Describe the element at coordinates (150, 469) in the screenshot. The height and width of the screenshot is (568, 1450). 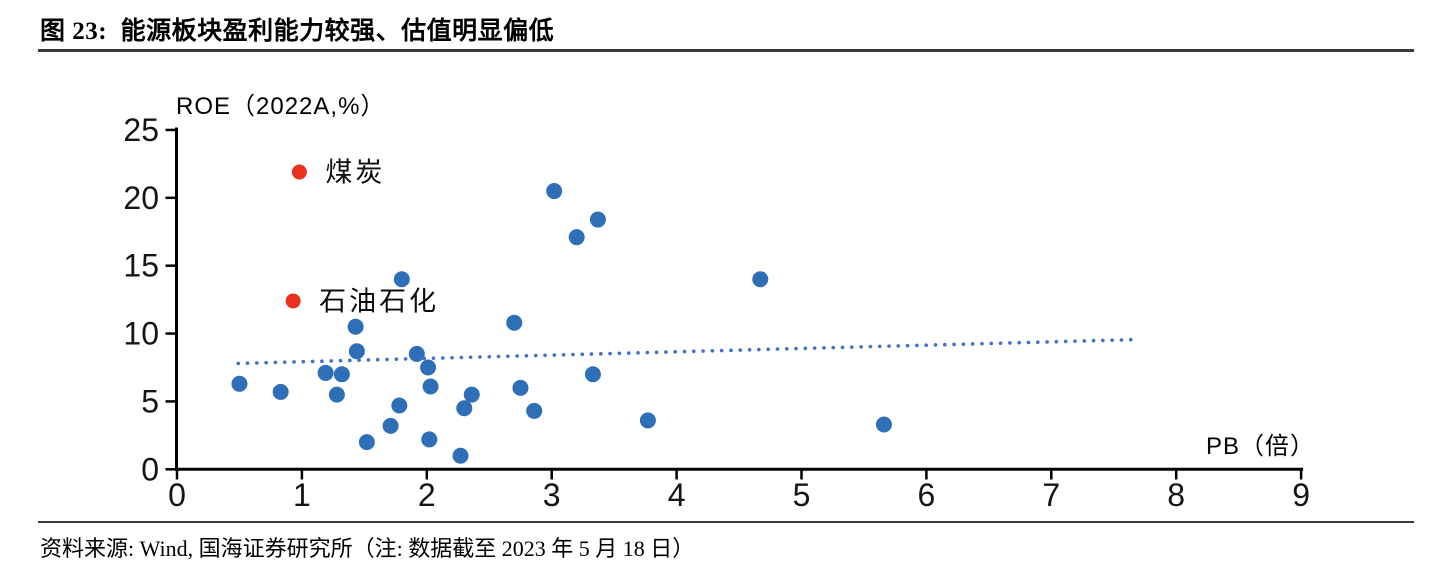
I see `y-tick-label: 0` at that location.